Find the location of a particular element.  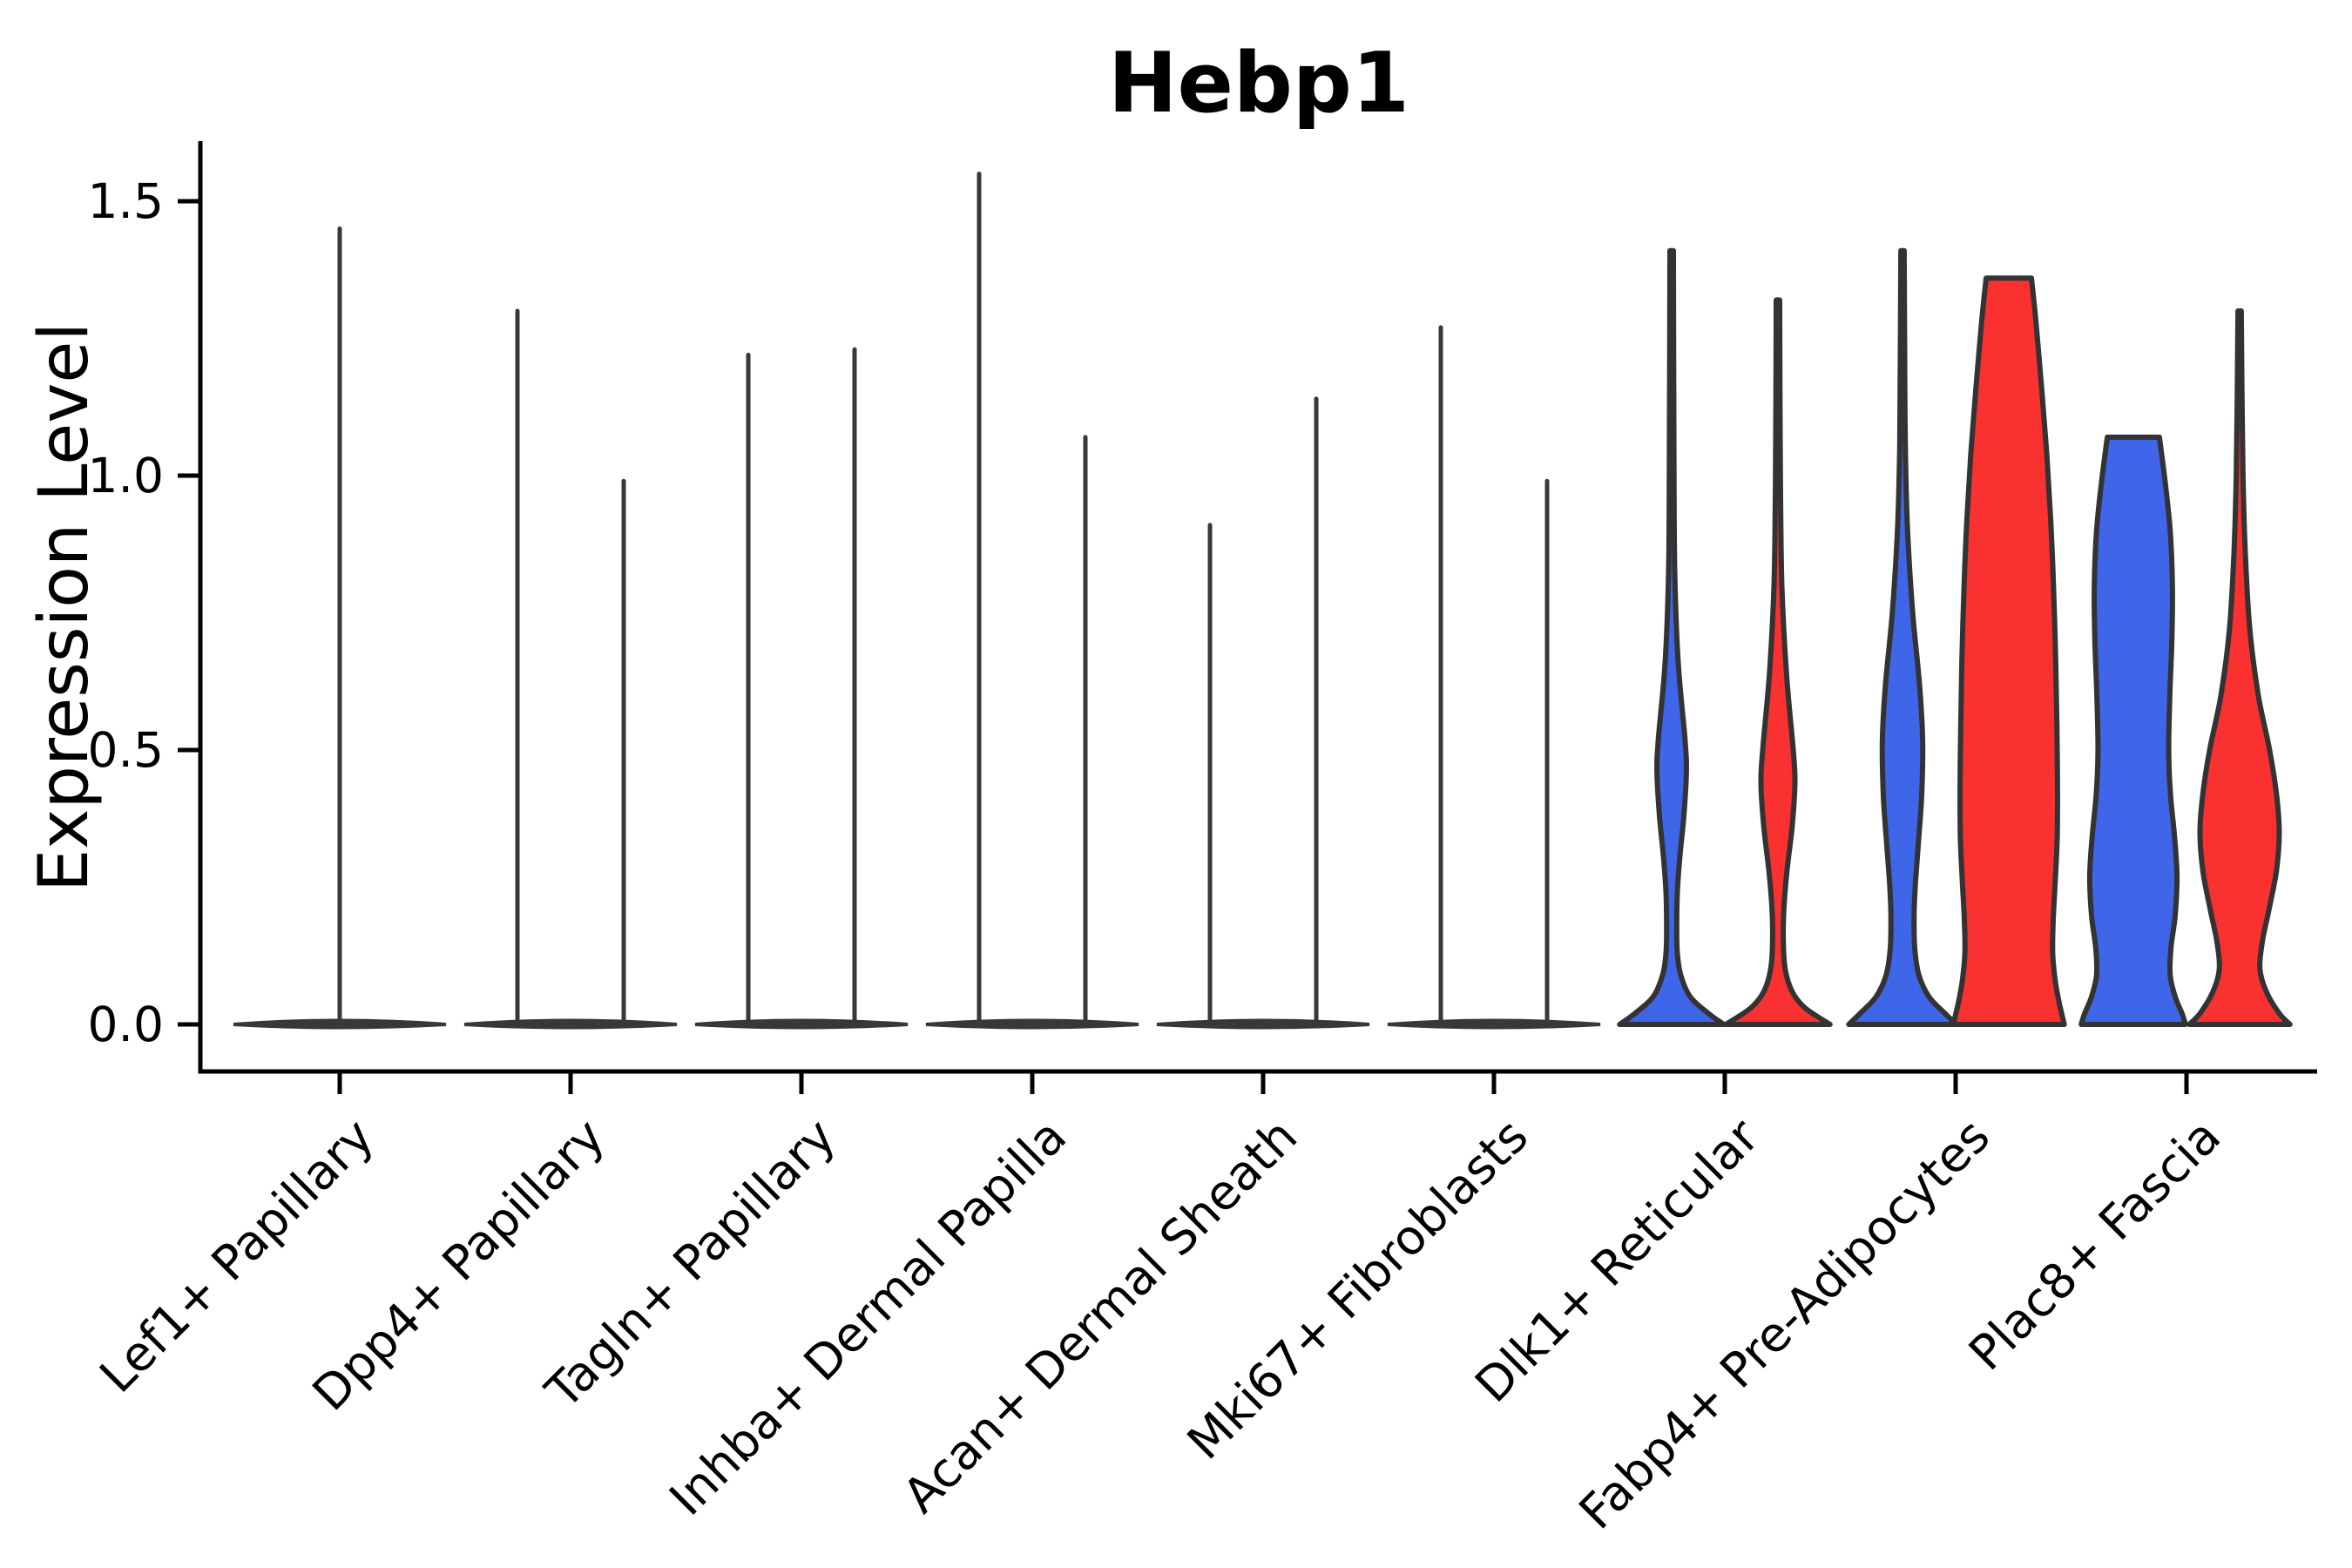

x-tick-label-inhba-dermal-papilla: Inhba+ Dermal Papilla is located at coordinates (868, 1317).